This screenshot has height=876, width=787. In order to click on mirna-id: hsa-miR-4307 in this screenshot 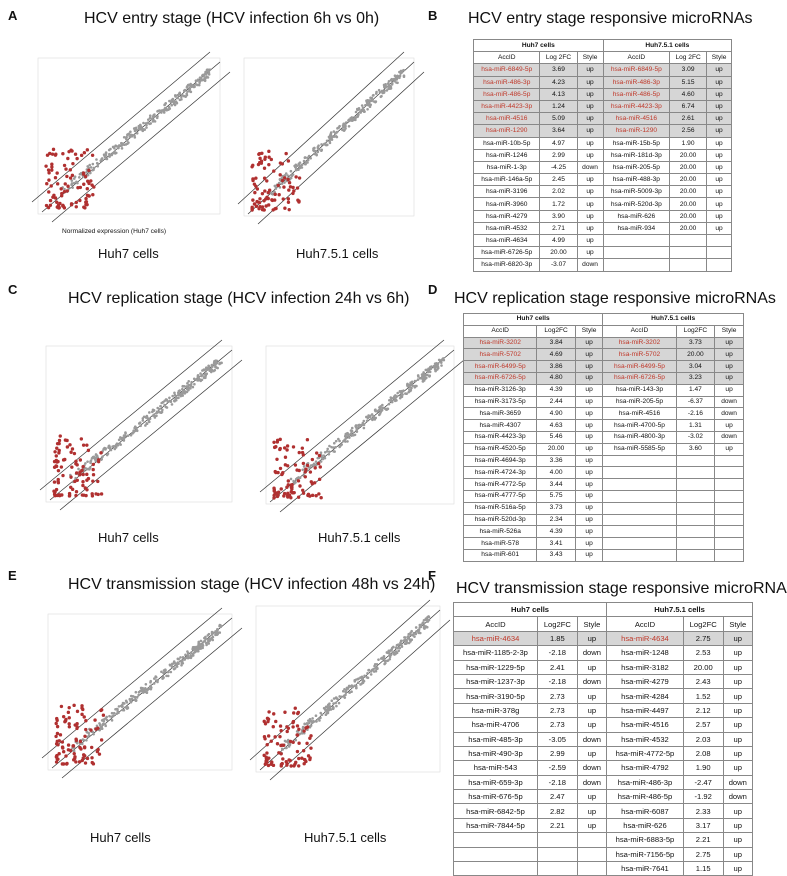, I will do `click(500, 425)`.